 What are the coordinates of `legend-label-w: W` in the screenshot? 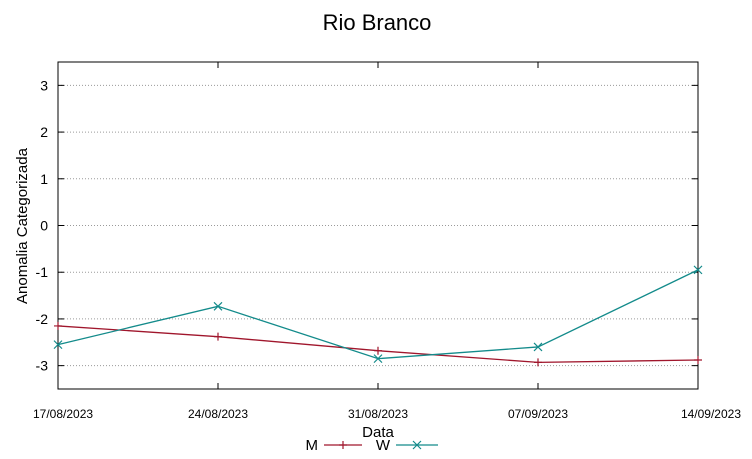 It's located at (383, 445).